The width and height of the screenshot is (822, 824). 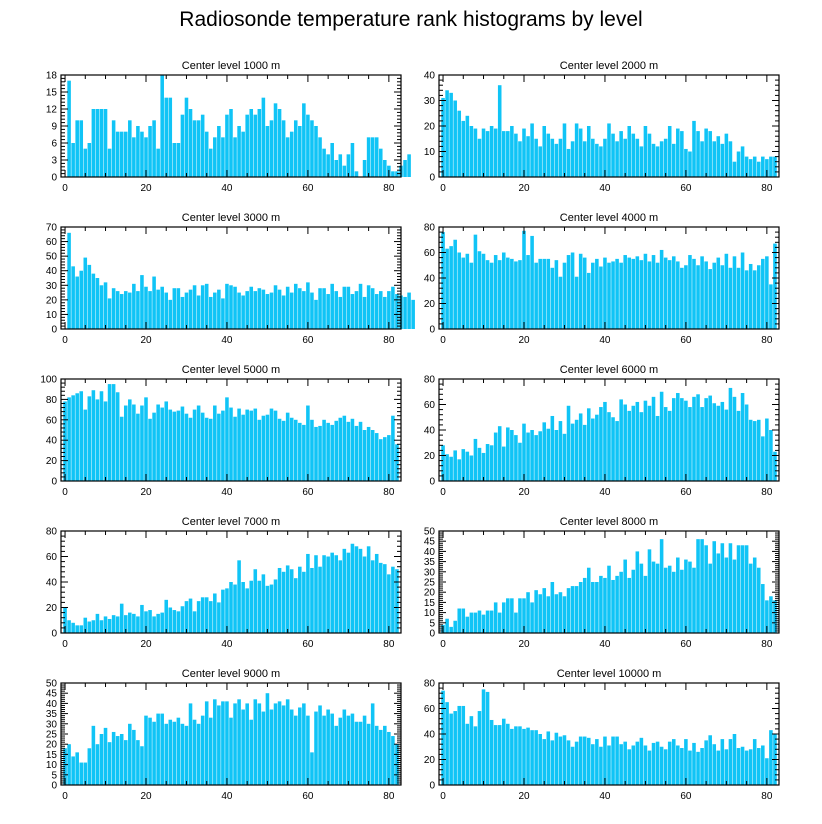 What do you see at coordinates (52, 242) in the screenshot?
I see `y-tick-label: 60` at bounding box center [52, 242].